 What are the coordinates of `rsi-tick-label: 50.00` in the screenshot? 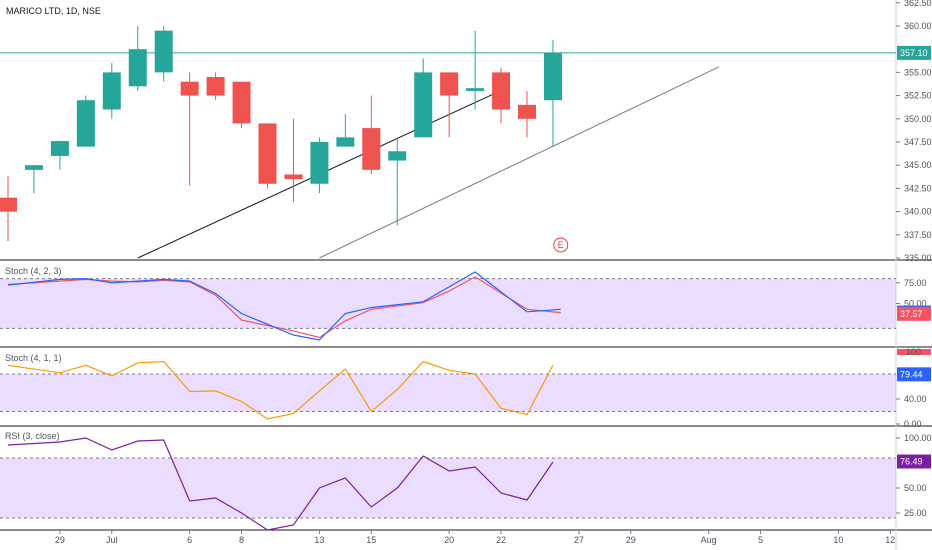 It's located at (915, 488).